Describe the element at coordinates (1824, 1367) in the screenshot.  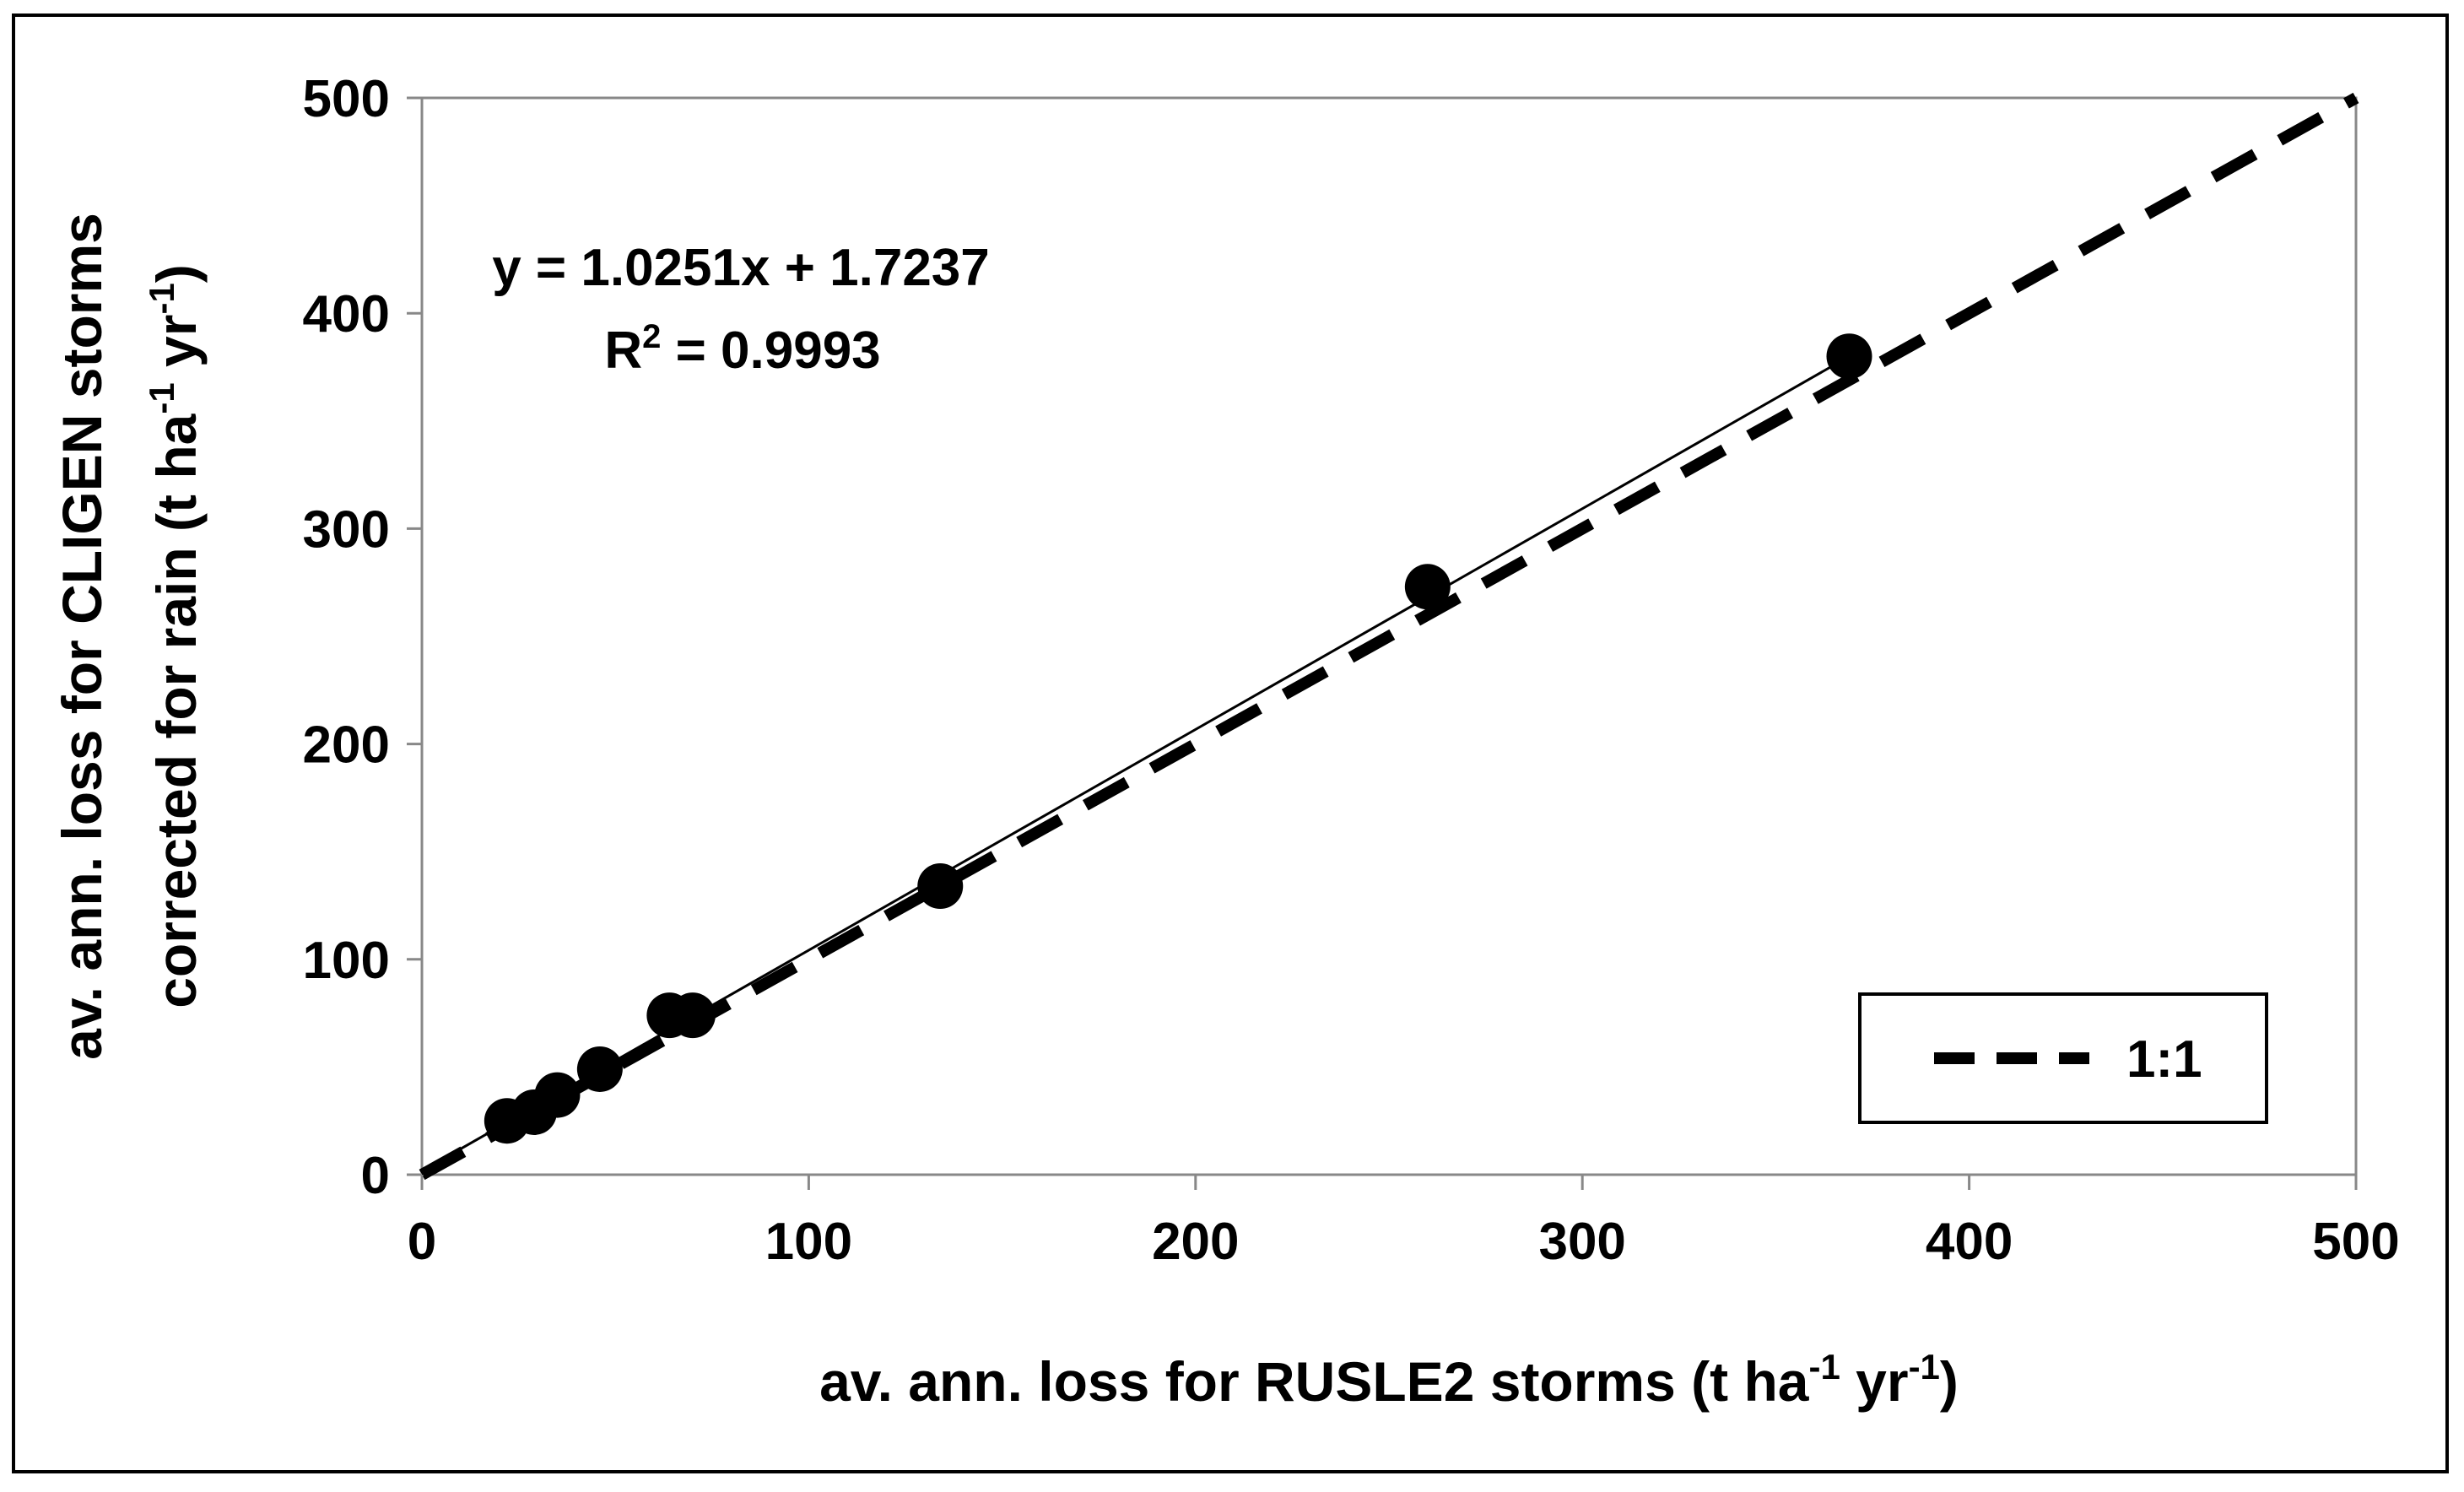
I see `x-title-sup1: -1` at that location.